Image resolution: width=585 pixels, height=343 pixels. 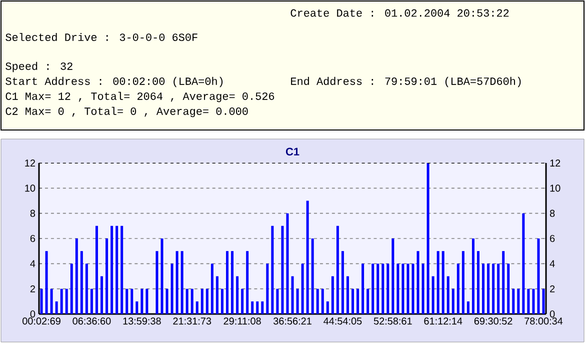 I want to click on y2-tick-label: 6, so click(x=552, y=238).